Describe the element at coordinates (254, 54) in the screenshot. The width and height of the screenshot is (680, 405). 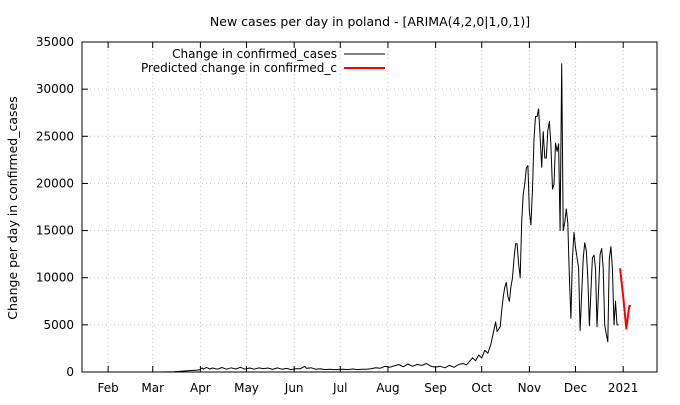
I see `legend-label: Change in confirmed_cases` at that location.